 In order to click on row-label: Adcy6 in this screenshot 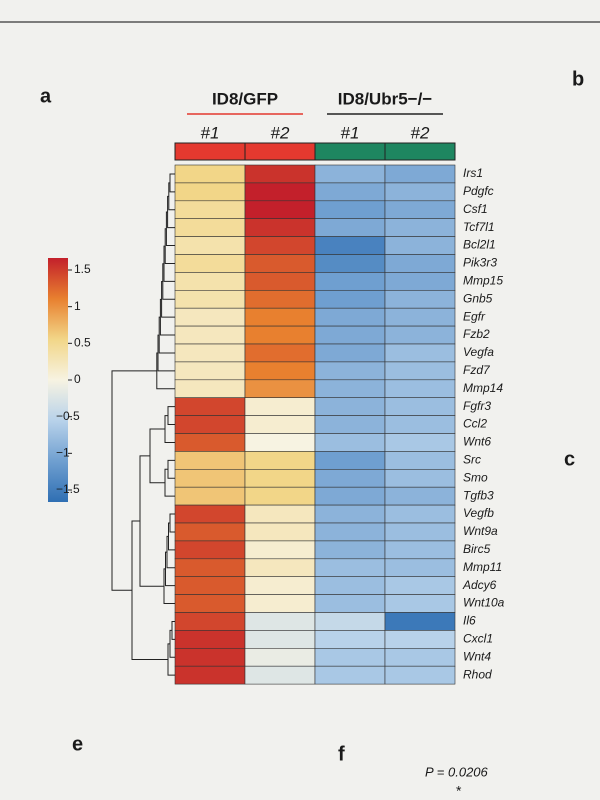, I will do `click(479, 585)`.